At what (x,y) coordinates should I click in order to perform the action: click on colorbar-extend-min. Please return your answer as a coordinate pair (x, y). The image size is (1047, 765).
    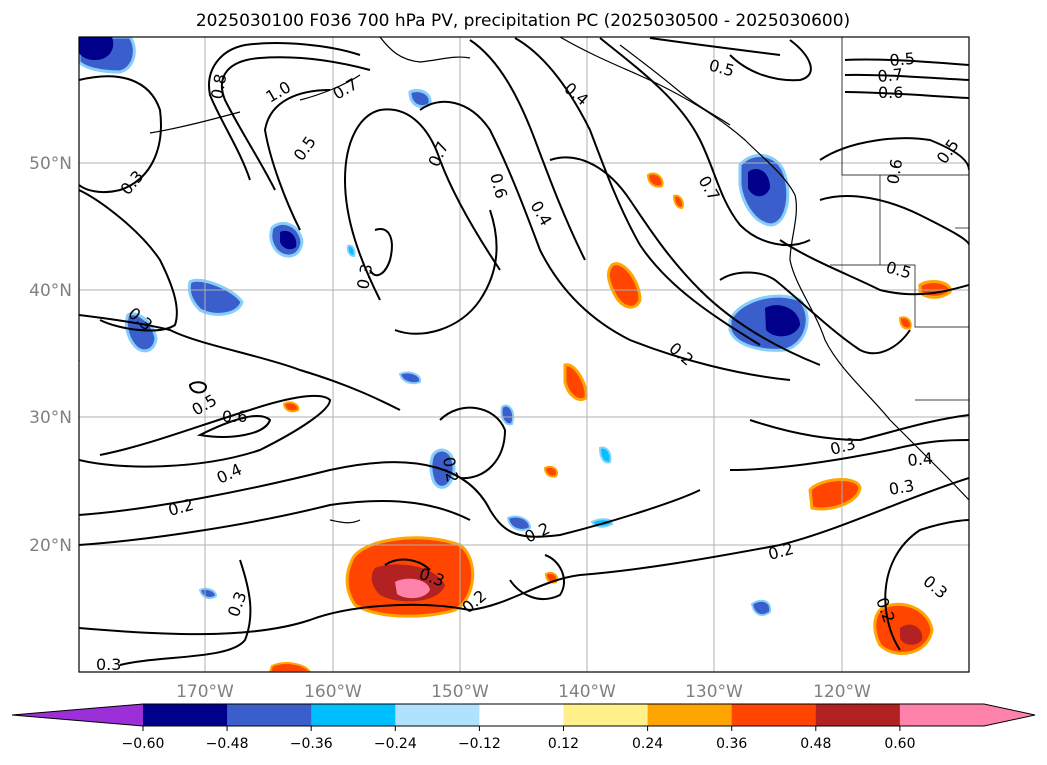
    Looking at the image, I should click on (77, 715).